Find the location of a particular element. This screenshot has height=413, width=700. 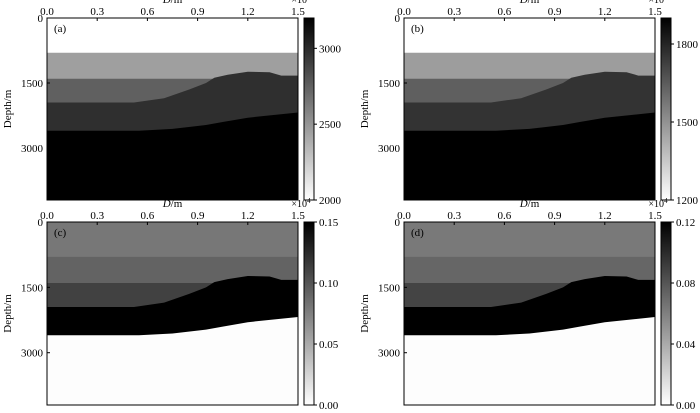

colorbar-tick-label: 0.12 is located at coordinates (685, 223).